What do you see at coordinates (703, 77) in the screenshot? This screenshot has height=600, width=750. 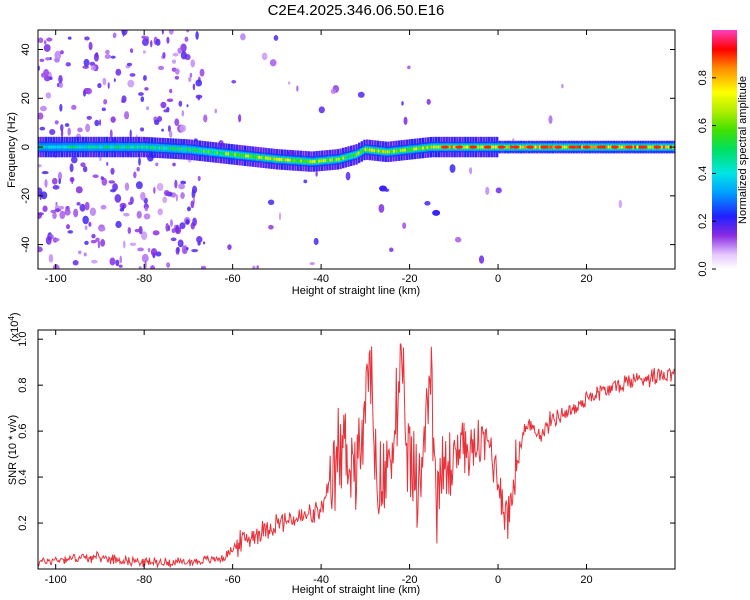 I see `colorbar-tick-label: 0.8` at bounding box center [703, 77].